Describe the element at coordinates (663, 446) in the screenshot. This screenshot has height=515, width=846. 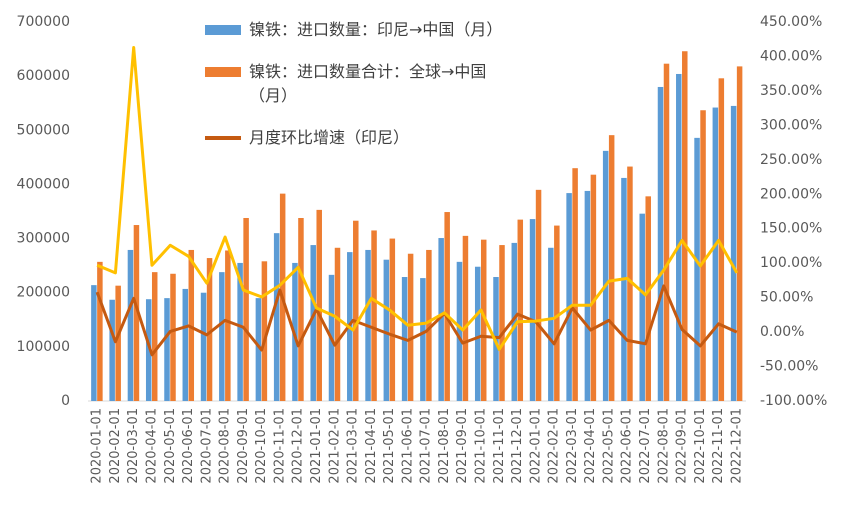
I see `x-tick-label: 2022-08-01` at that location.